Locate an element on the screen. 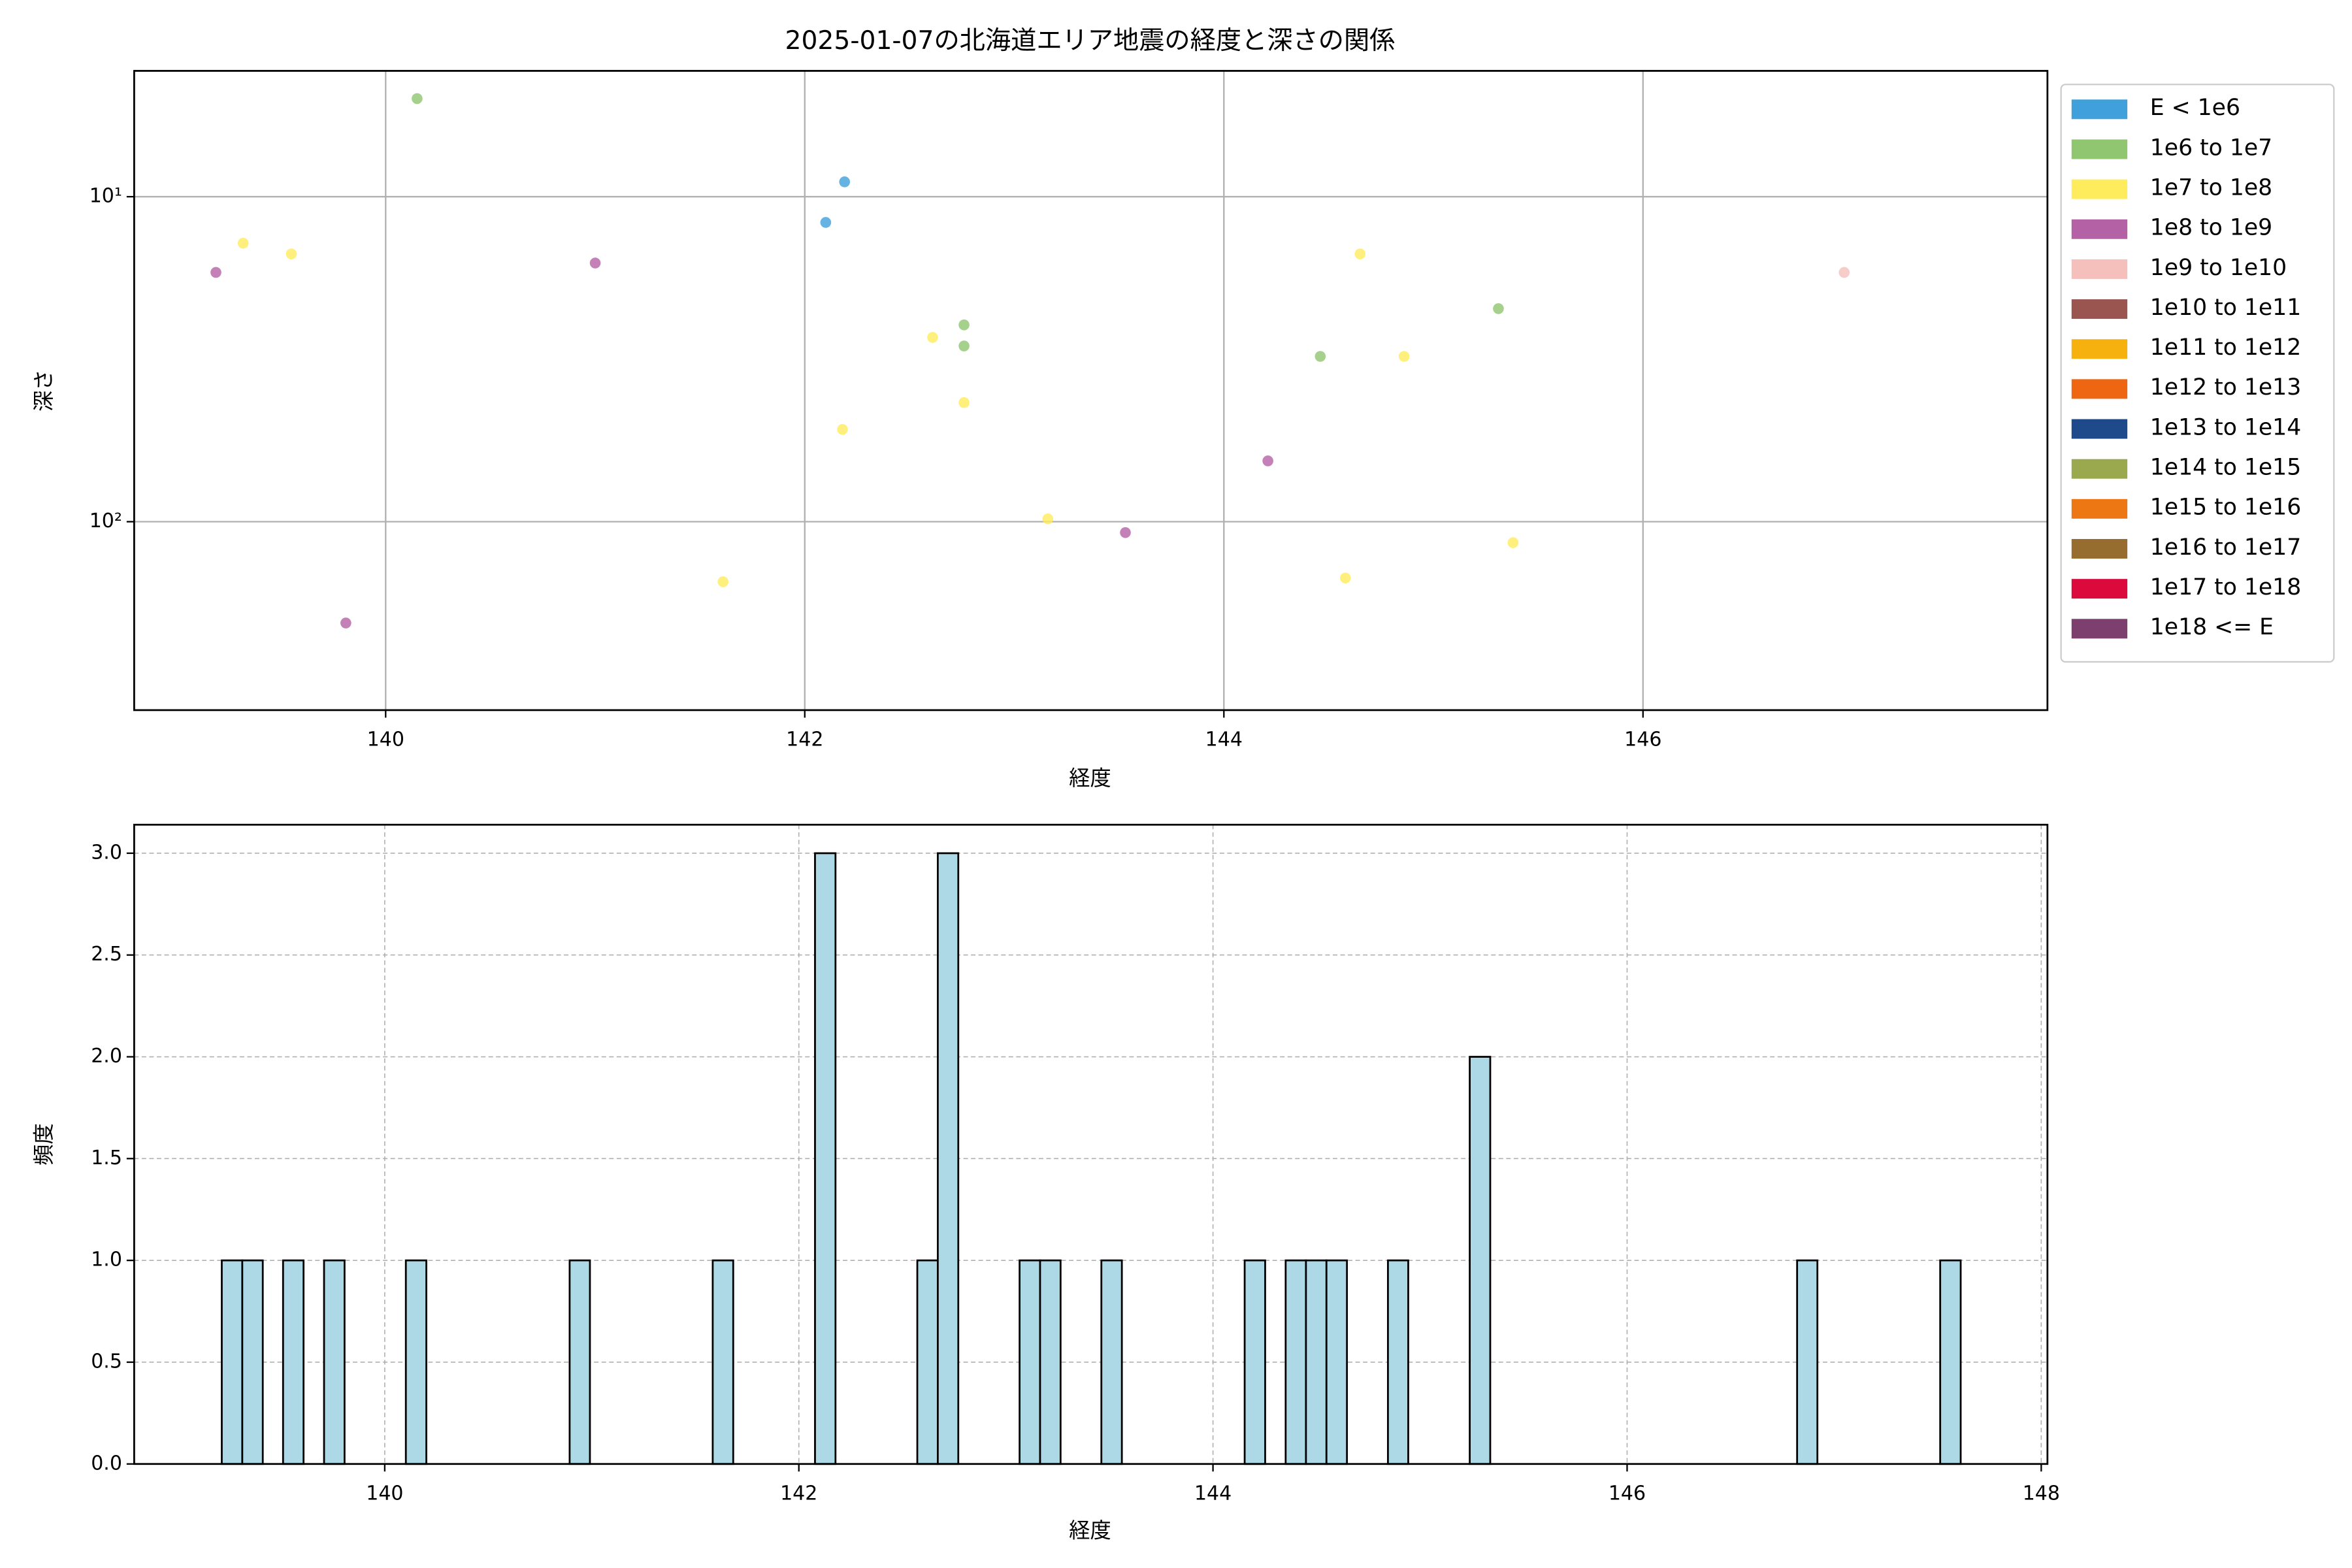 This screenshot has width=2352, height=1568. legend-label: 1e6 to 1e7 is located at coordinates (2211, 148).